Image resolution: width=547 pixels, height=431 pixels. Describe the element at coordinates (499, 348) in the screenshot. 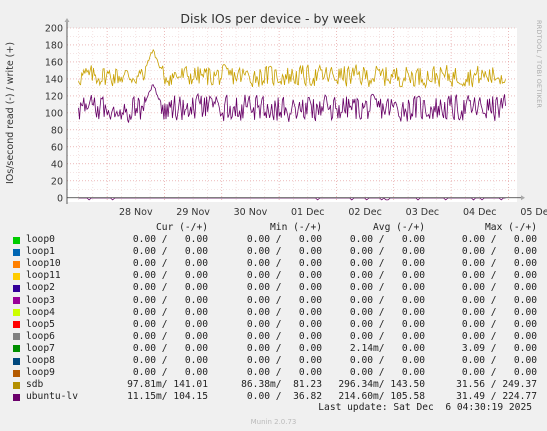

I see `legend-max: 3.09 / 0.00` at that location.